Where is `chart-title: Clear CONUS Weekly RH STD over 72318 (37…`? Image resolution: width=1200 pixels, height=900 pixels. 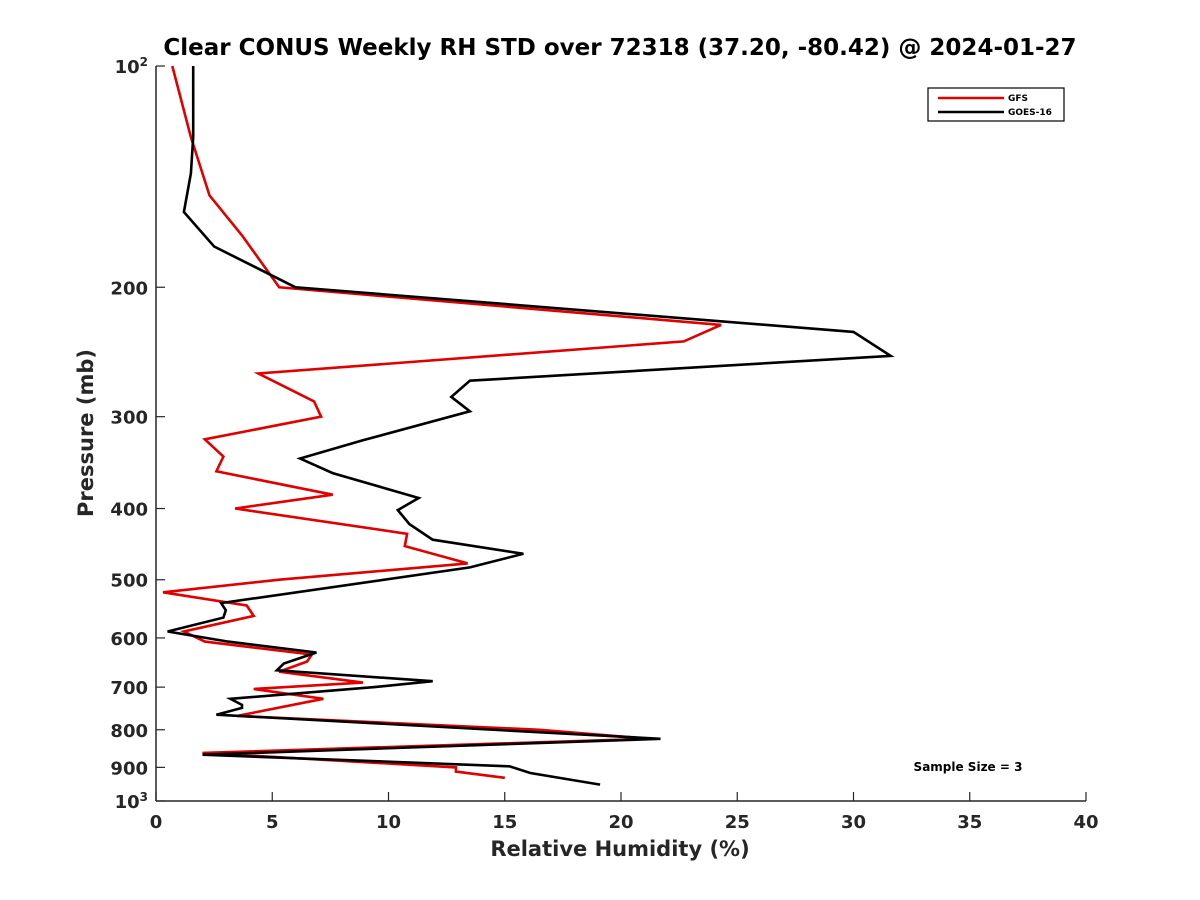
chart-title: Clear CONUS Weekly RH STD over 72318 (37… is located at coordinates (619, 48).